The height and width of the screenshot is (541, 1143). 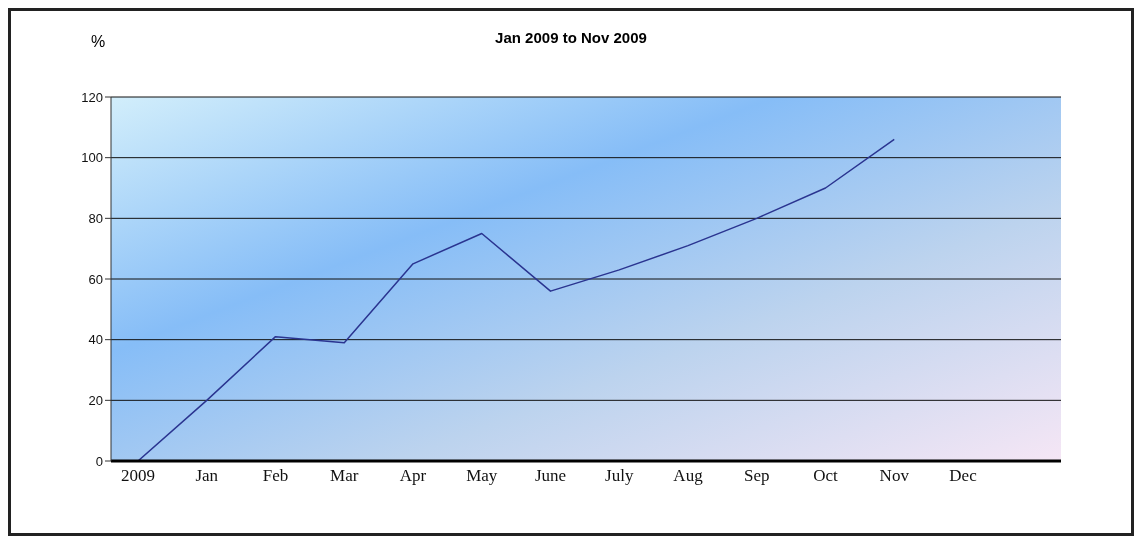 I want to click on y-tick-label: 0, so click(x=99, y=461).